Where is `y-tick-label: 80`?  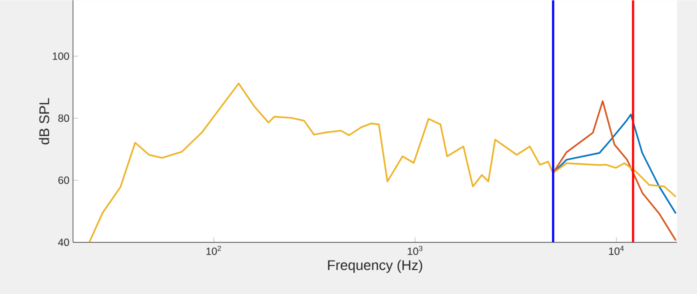
y-tick-label: 80 is located at coordinates (64, 118).